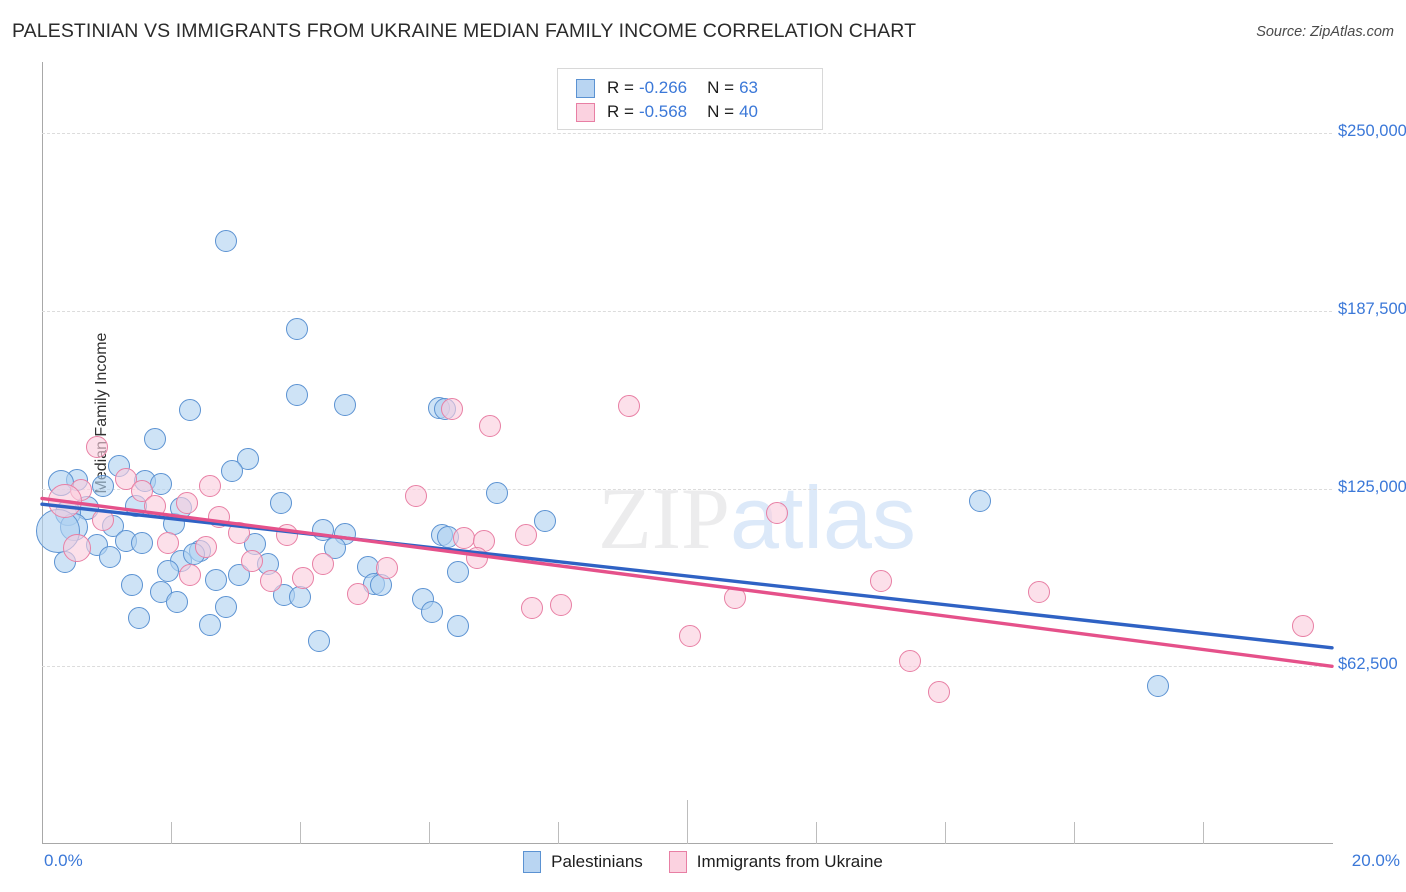 The width and height of the screenshot is (1406, 892). Describe the element at coordinates (620, 87) in the screenshot. I see `r-label-palestinians: R =` at that location.